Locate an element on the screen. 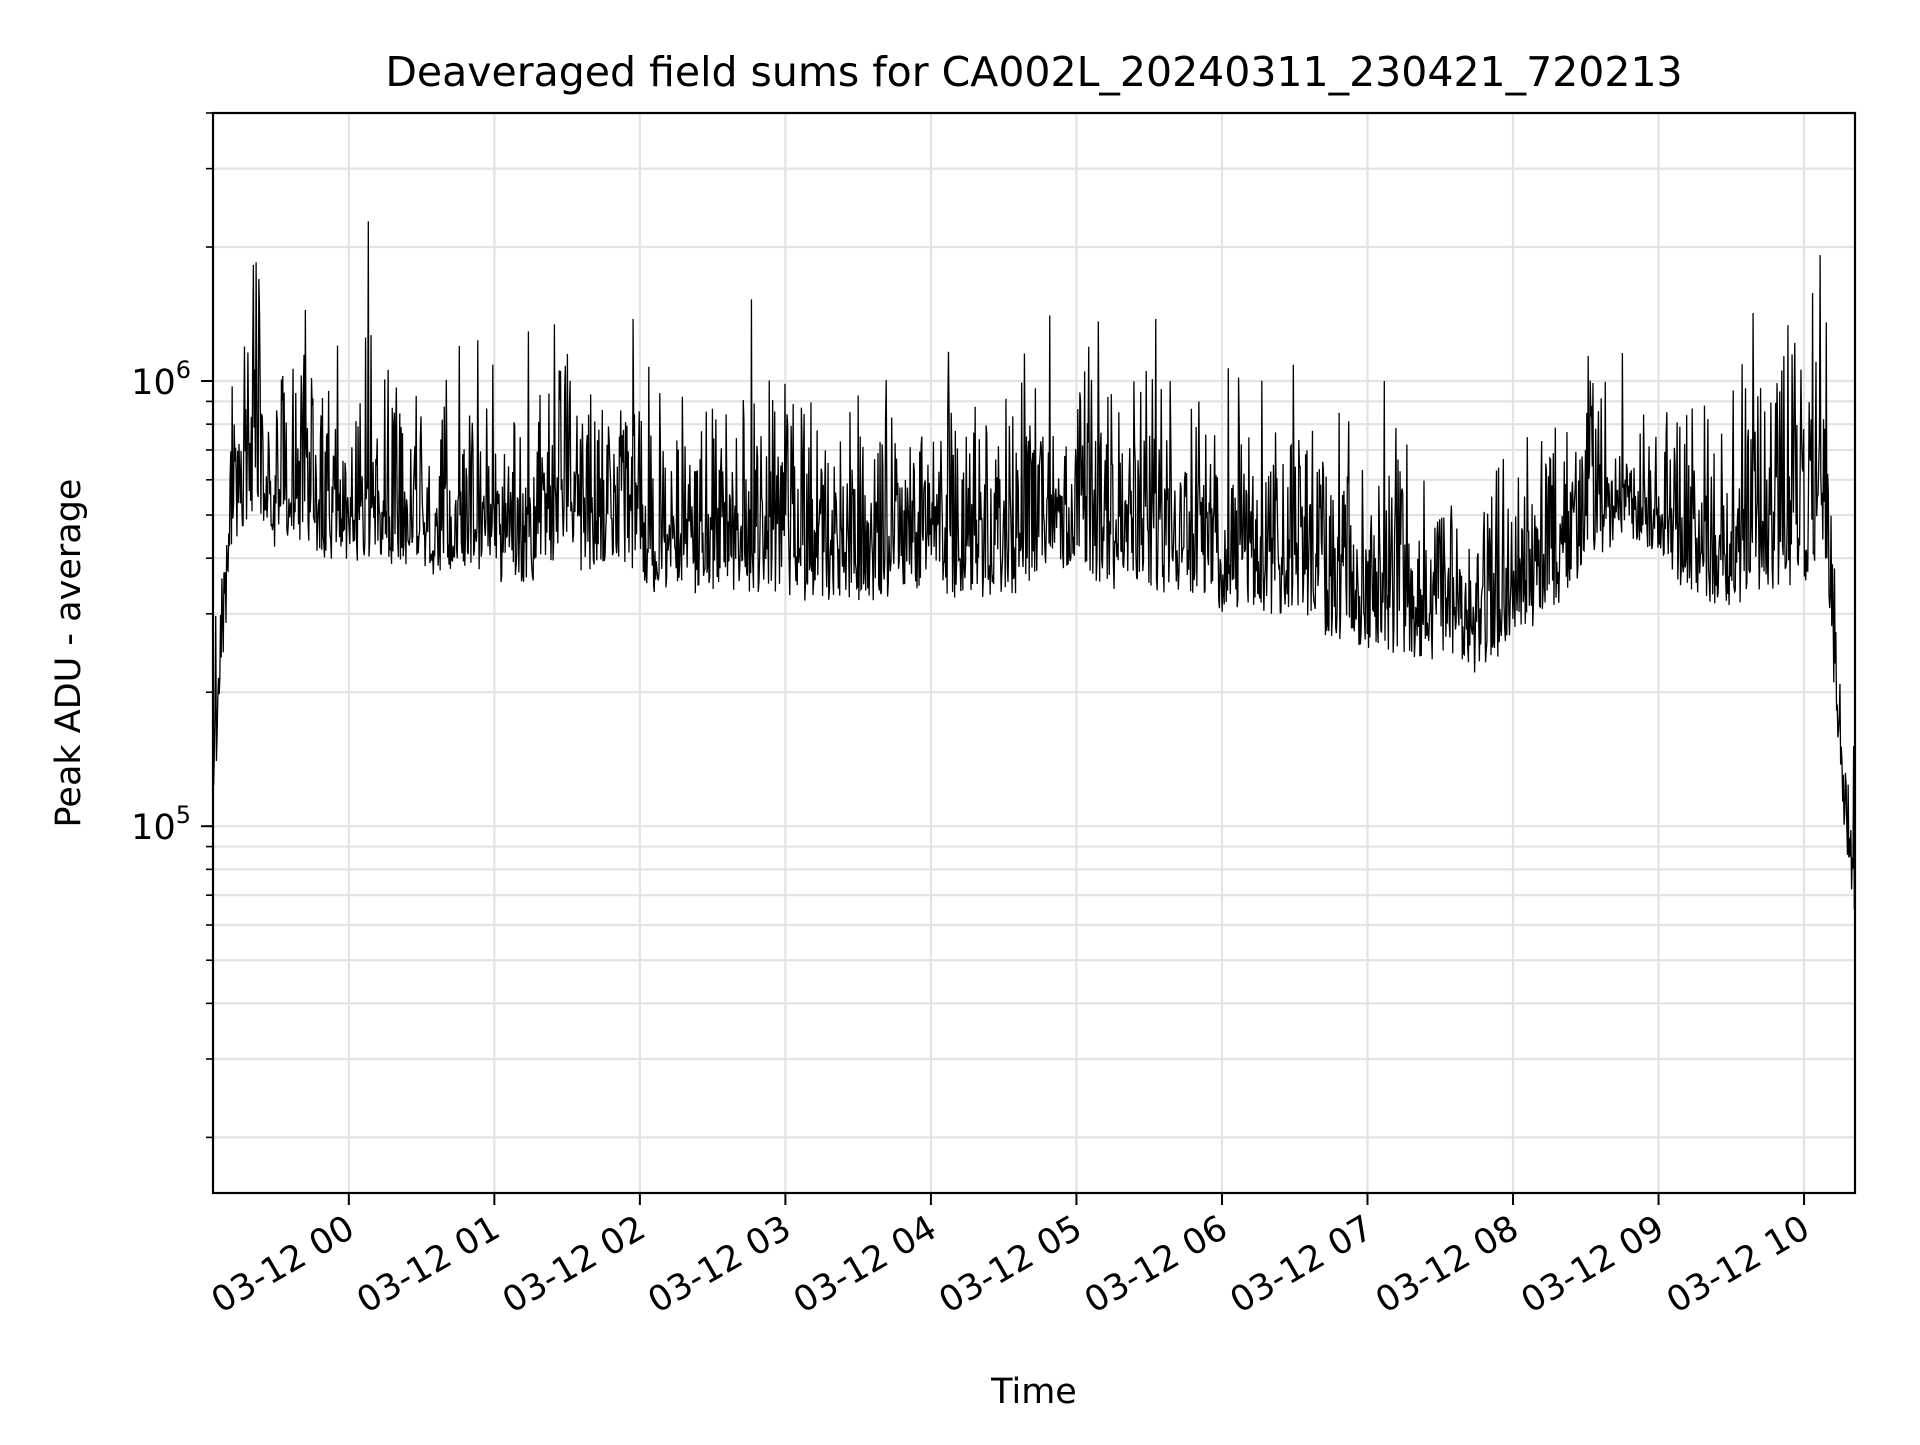  y-tick-label: 10⁶ is located at coordinates (161, 379).